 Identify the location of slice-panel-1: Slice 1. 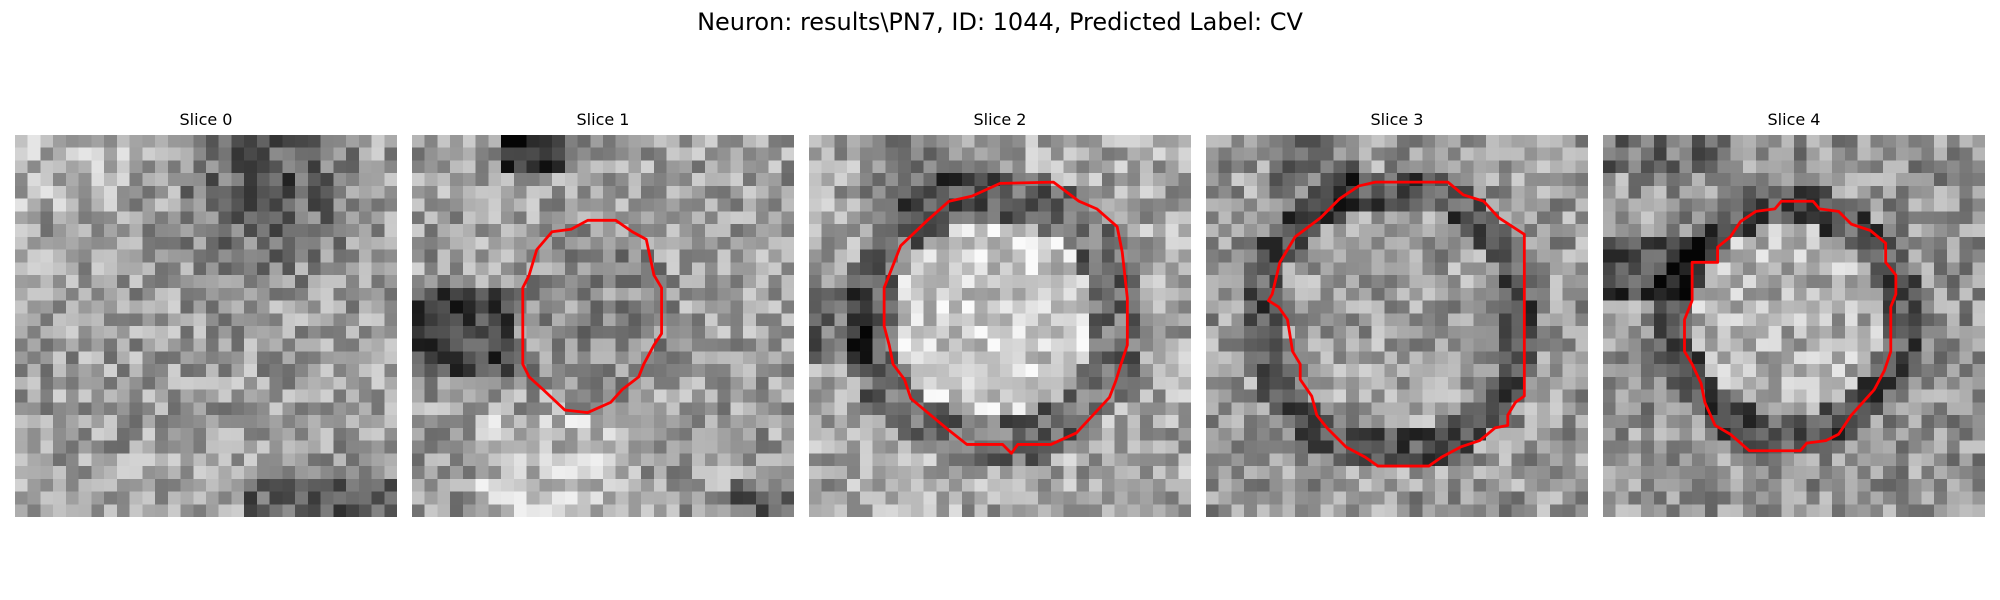
(603, 313).